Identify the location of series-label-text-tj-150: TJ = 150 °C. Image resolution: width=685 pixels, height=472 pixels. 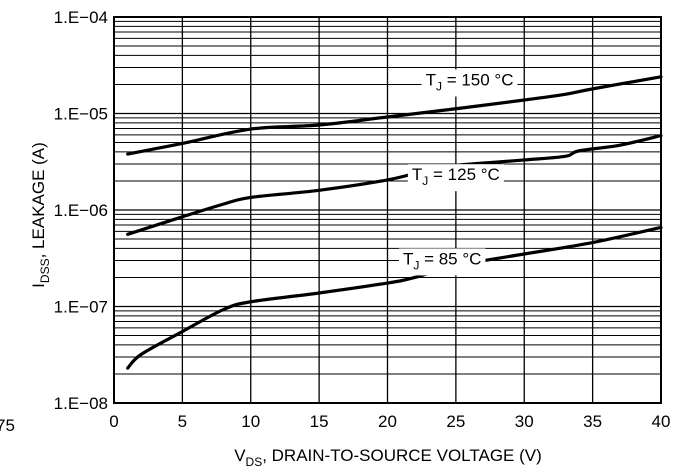
(470, 82).